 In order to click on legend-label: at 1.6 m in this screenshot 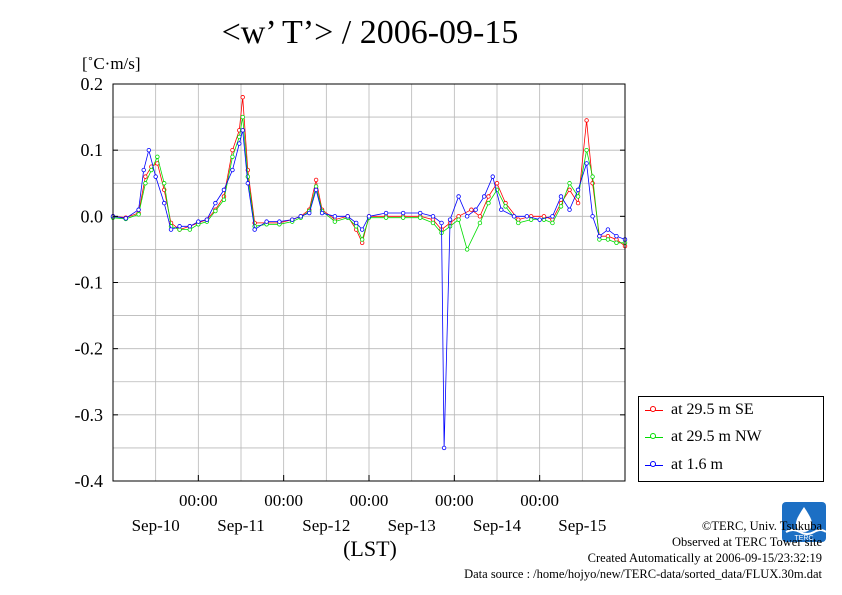, I will do `click(697, 464)`.